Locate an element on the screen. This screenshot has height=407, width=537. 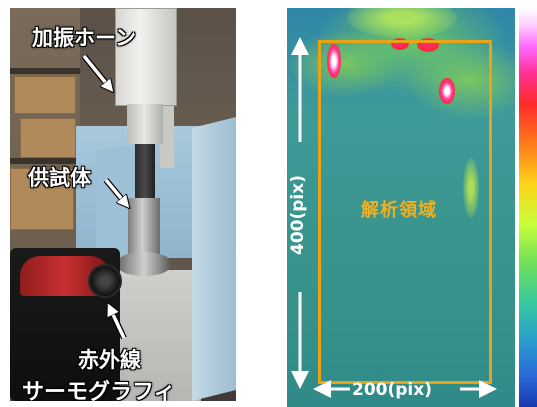
arrow-to-horn is located at coordinates (95, 71).